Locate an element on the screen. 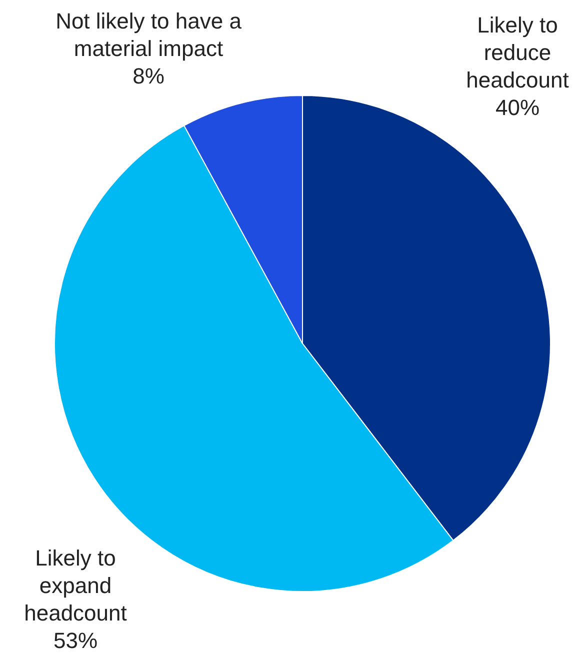 The height and width of the screenshot is (664, 582). slice-label: Likely to expand headcount is located at coordinates (75, 586).